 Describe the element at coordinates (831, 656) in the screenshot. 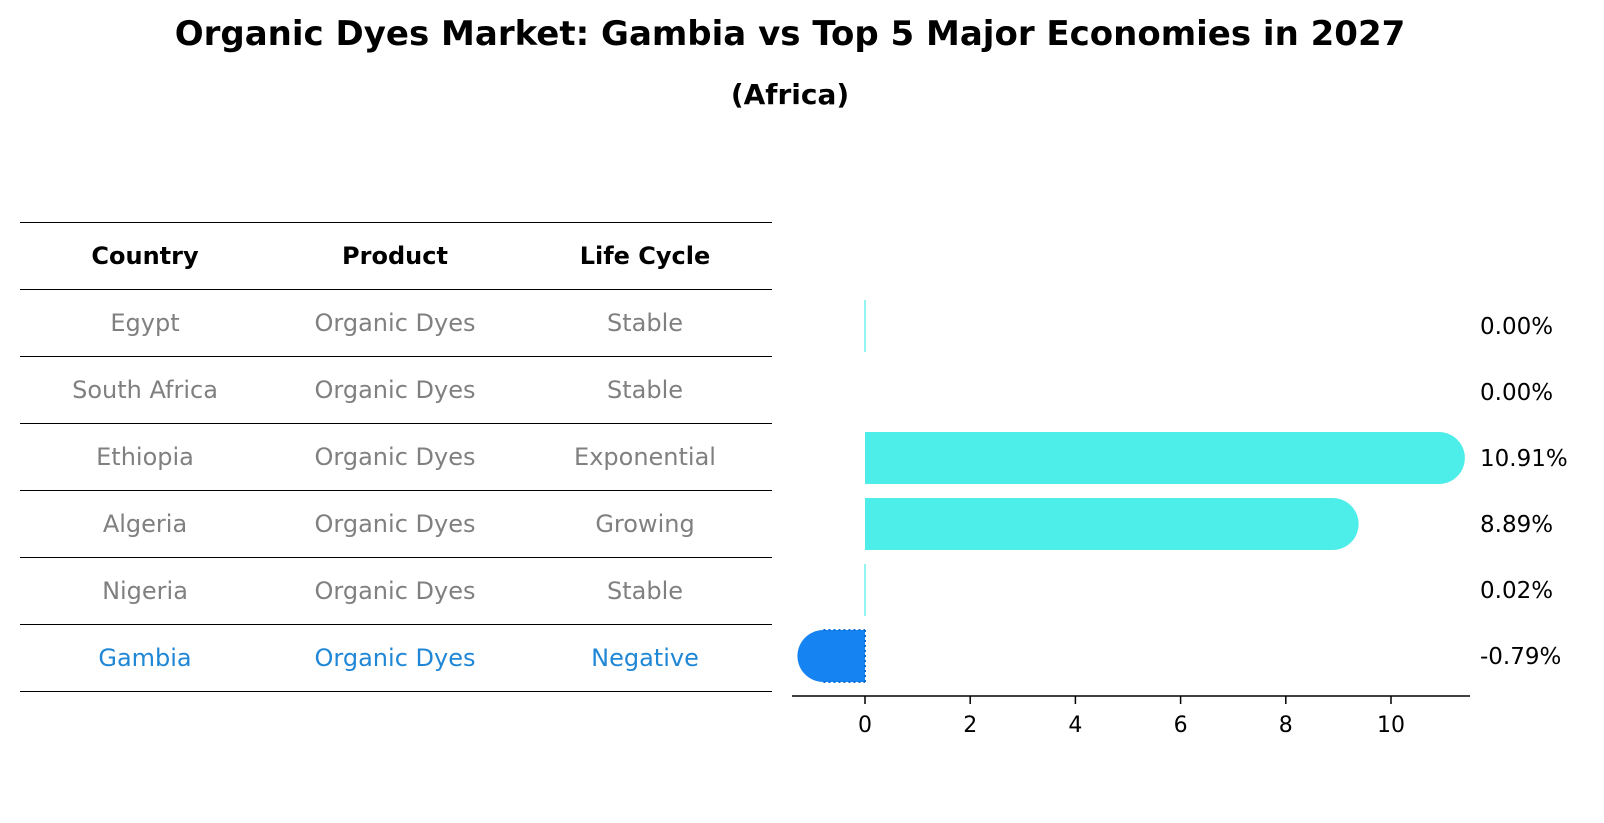

I see `bar-gambia` at that location.